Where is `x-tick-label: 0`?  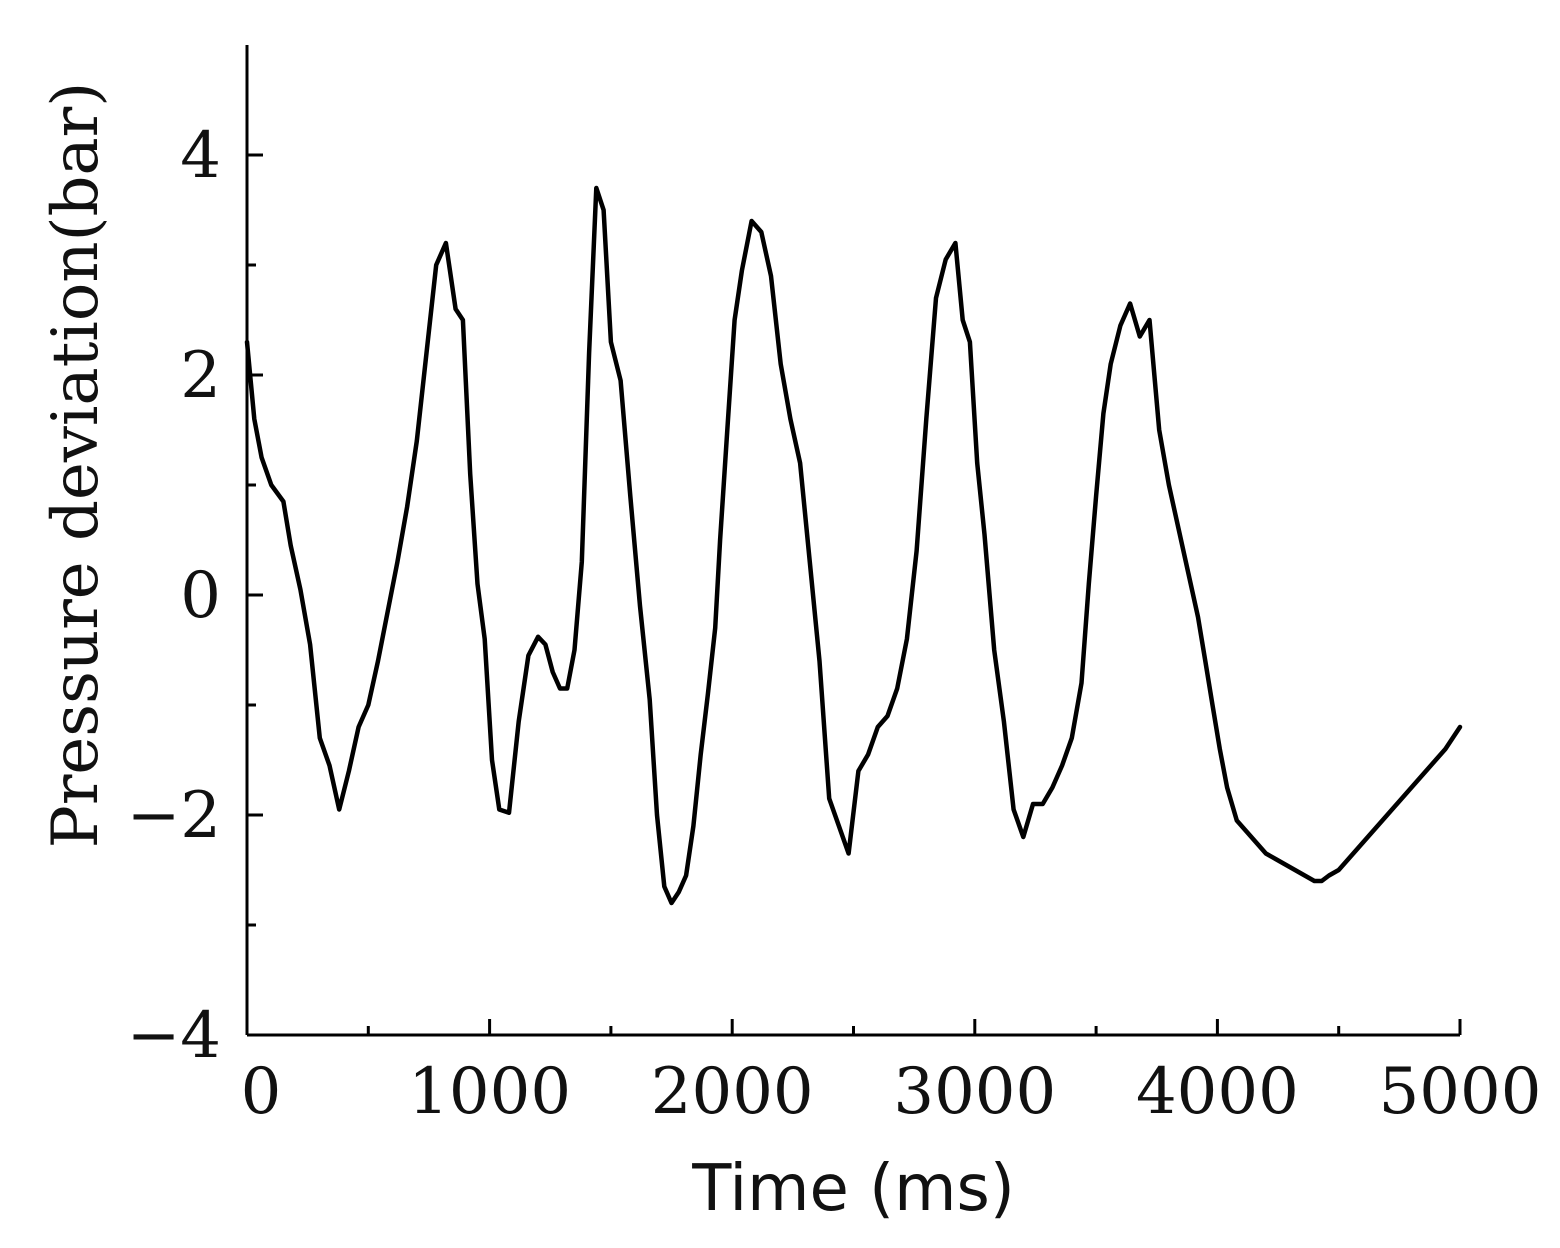 x-tick-label: 0 is located at coordinates (261, 1092).